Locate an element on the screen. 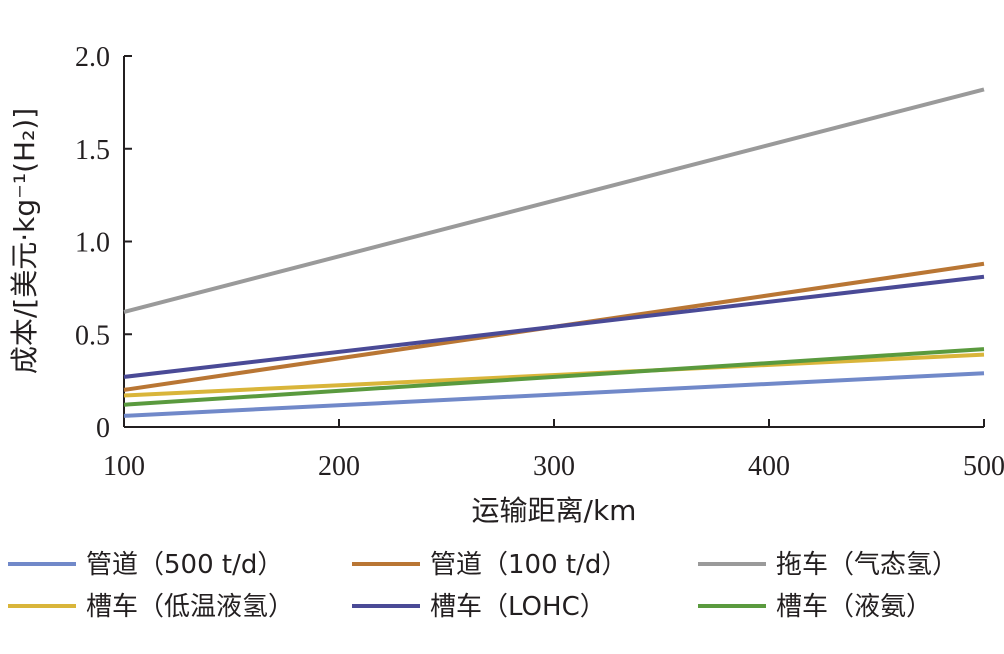  x-tick-label: 100 is located at coordinates (124, 466).